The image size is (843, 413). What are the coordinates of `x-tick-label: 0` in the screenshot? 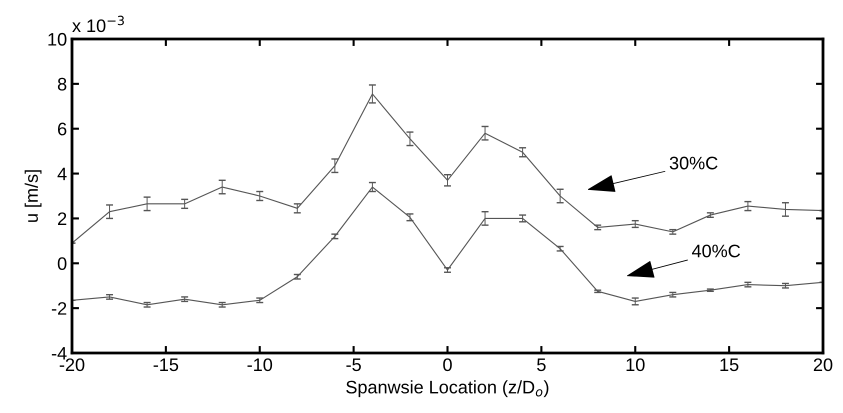 It's located at (447, 365).